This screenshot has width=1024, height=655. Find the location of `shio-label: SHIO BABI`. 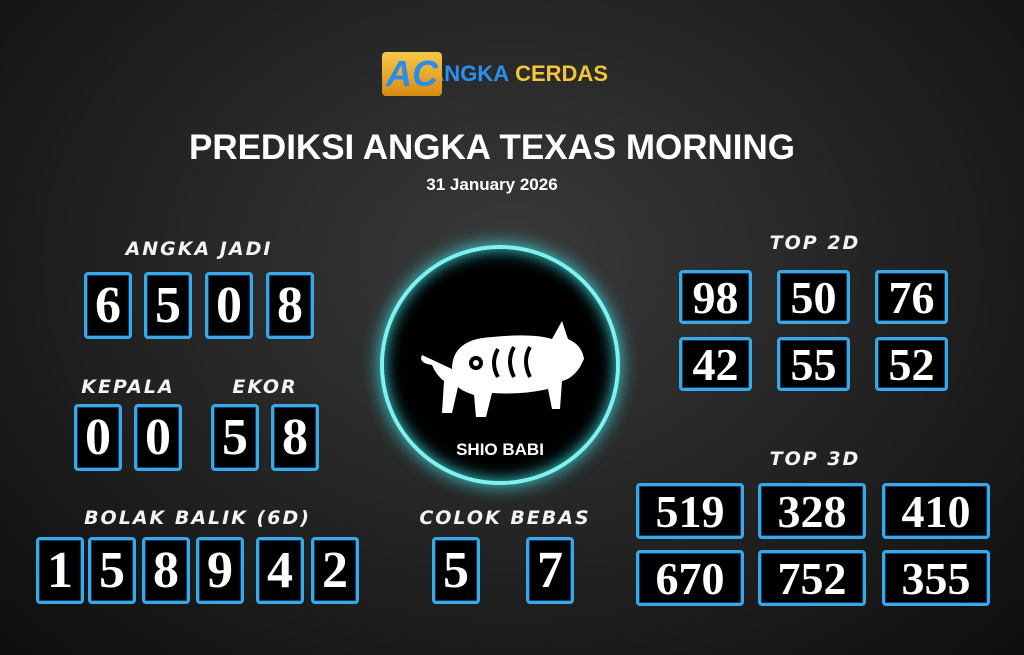

shio-label: SHIO BABI is located at coordinates (500, 449).